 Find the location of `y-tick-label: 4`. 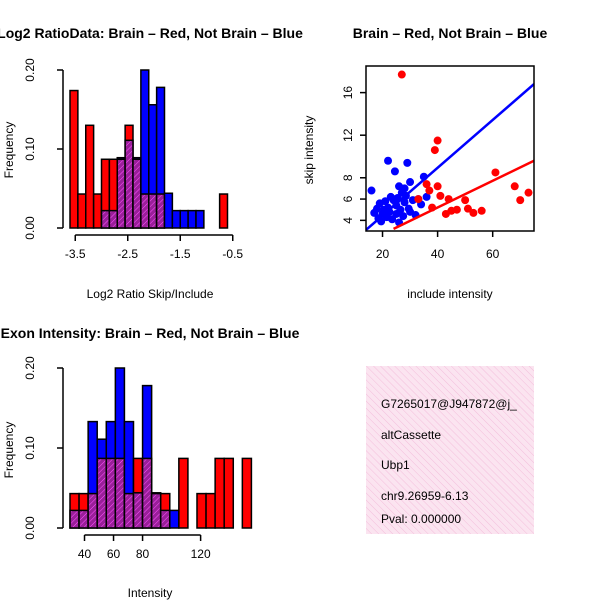

y-tick-label: 4 is located at coordinates (348, 220).